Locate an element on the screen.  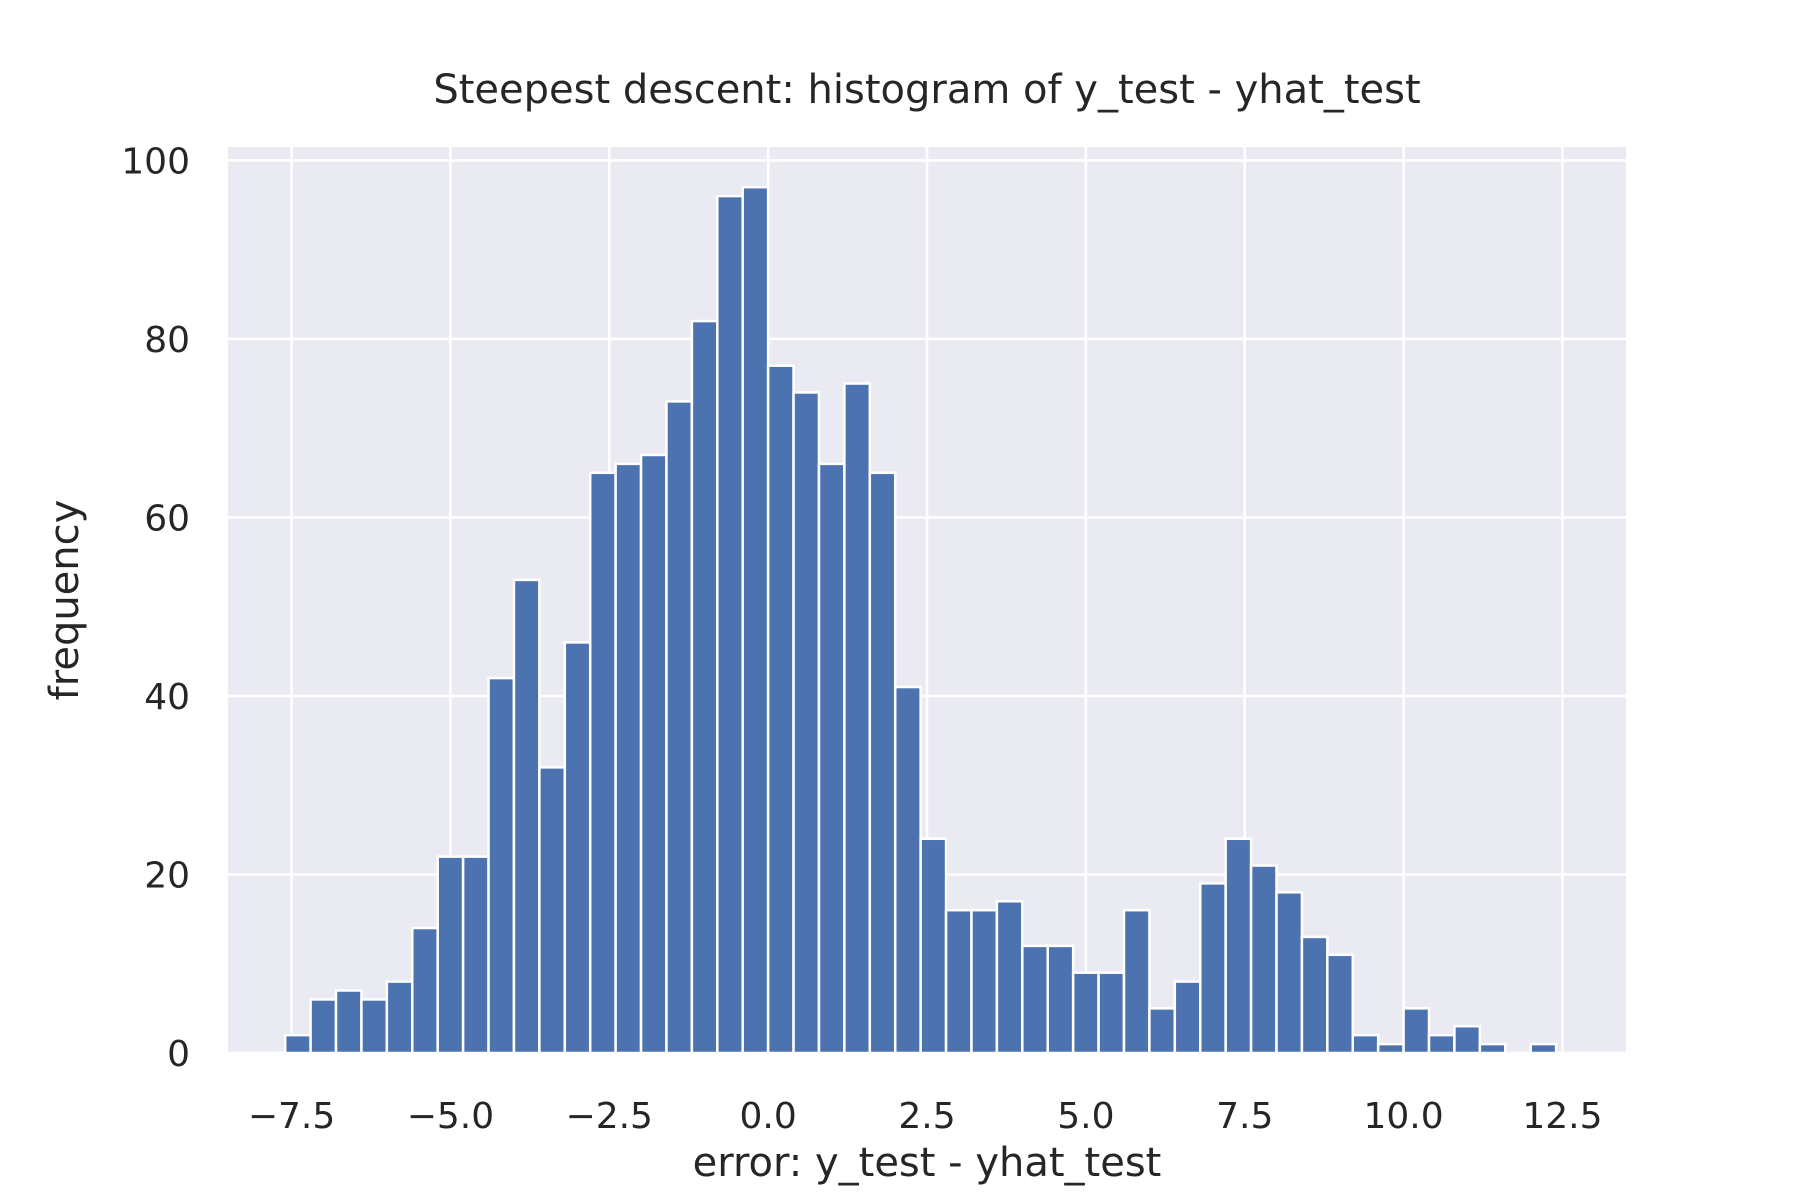
y-tick-label: 0 is located at coordinates (178, 1054).